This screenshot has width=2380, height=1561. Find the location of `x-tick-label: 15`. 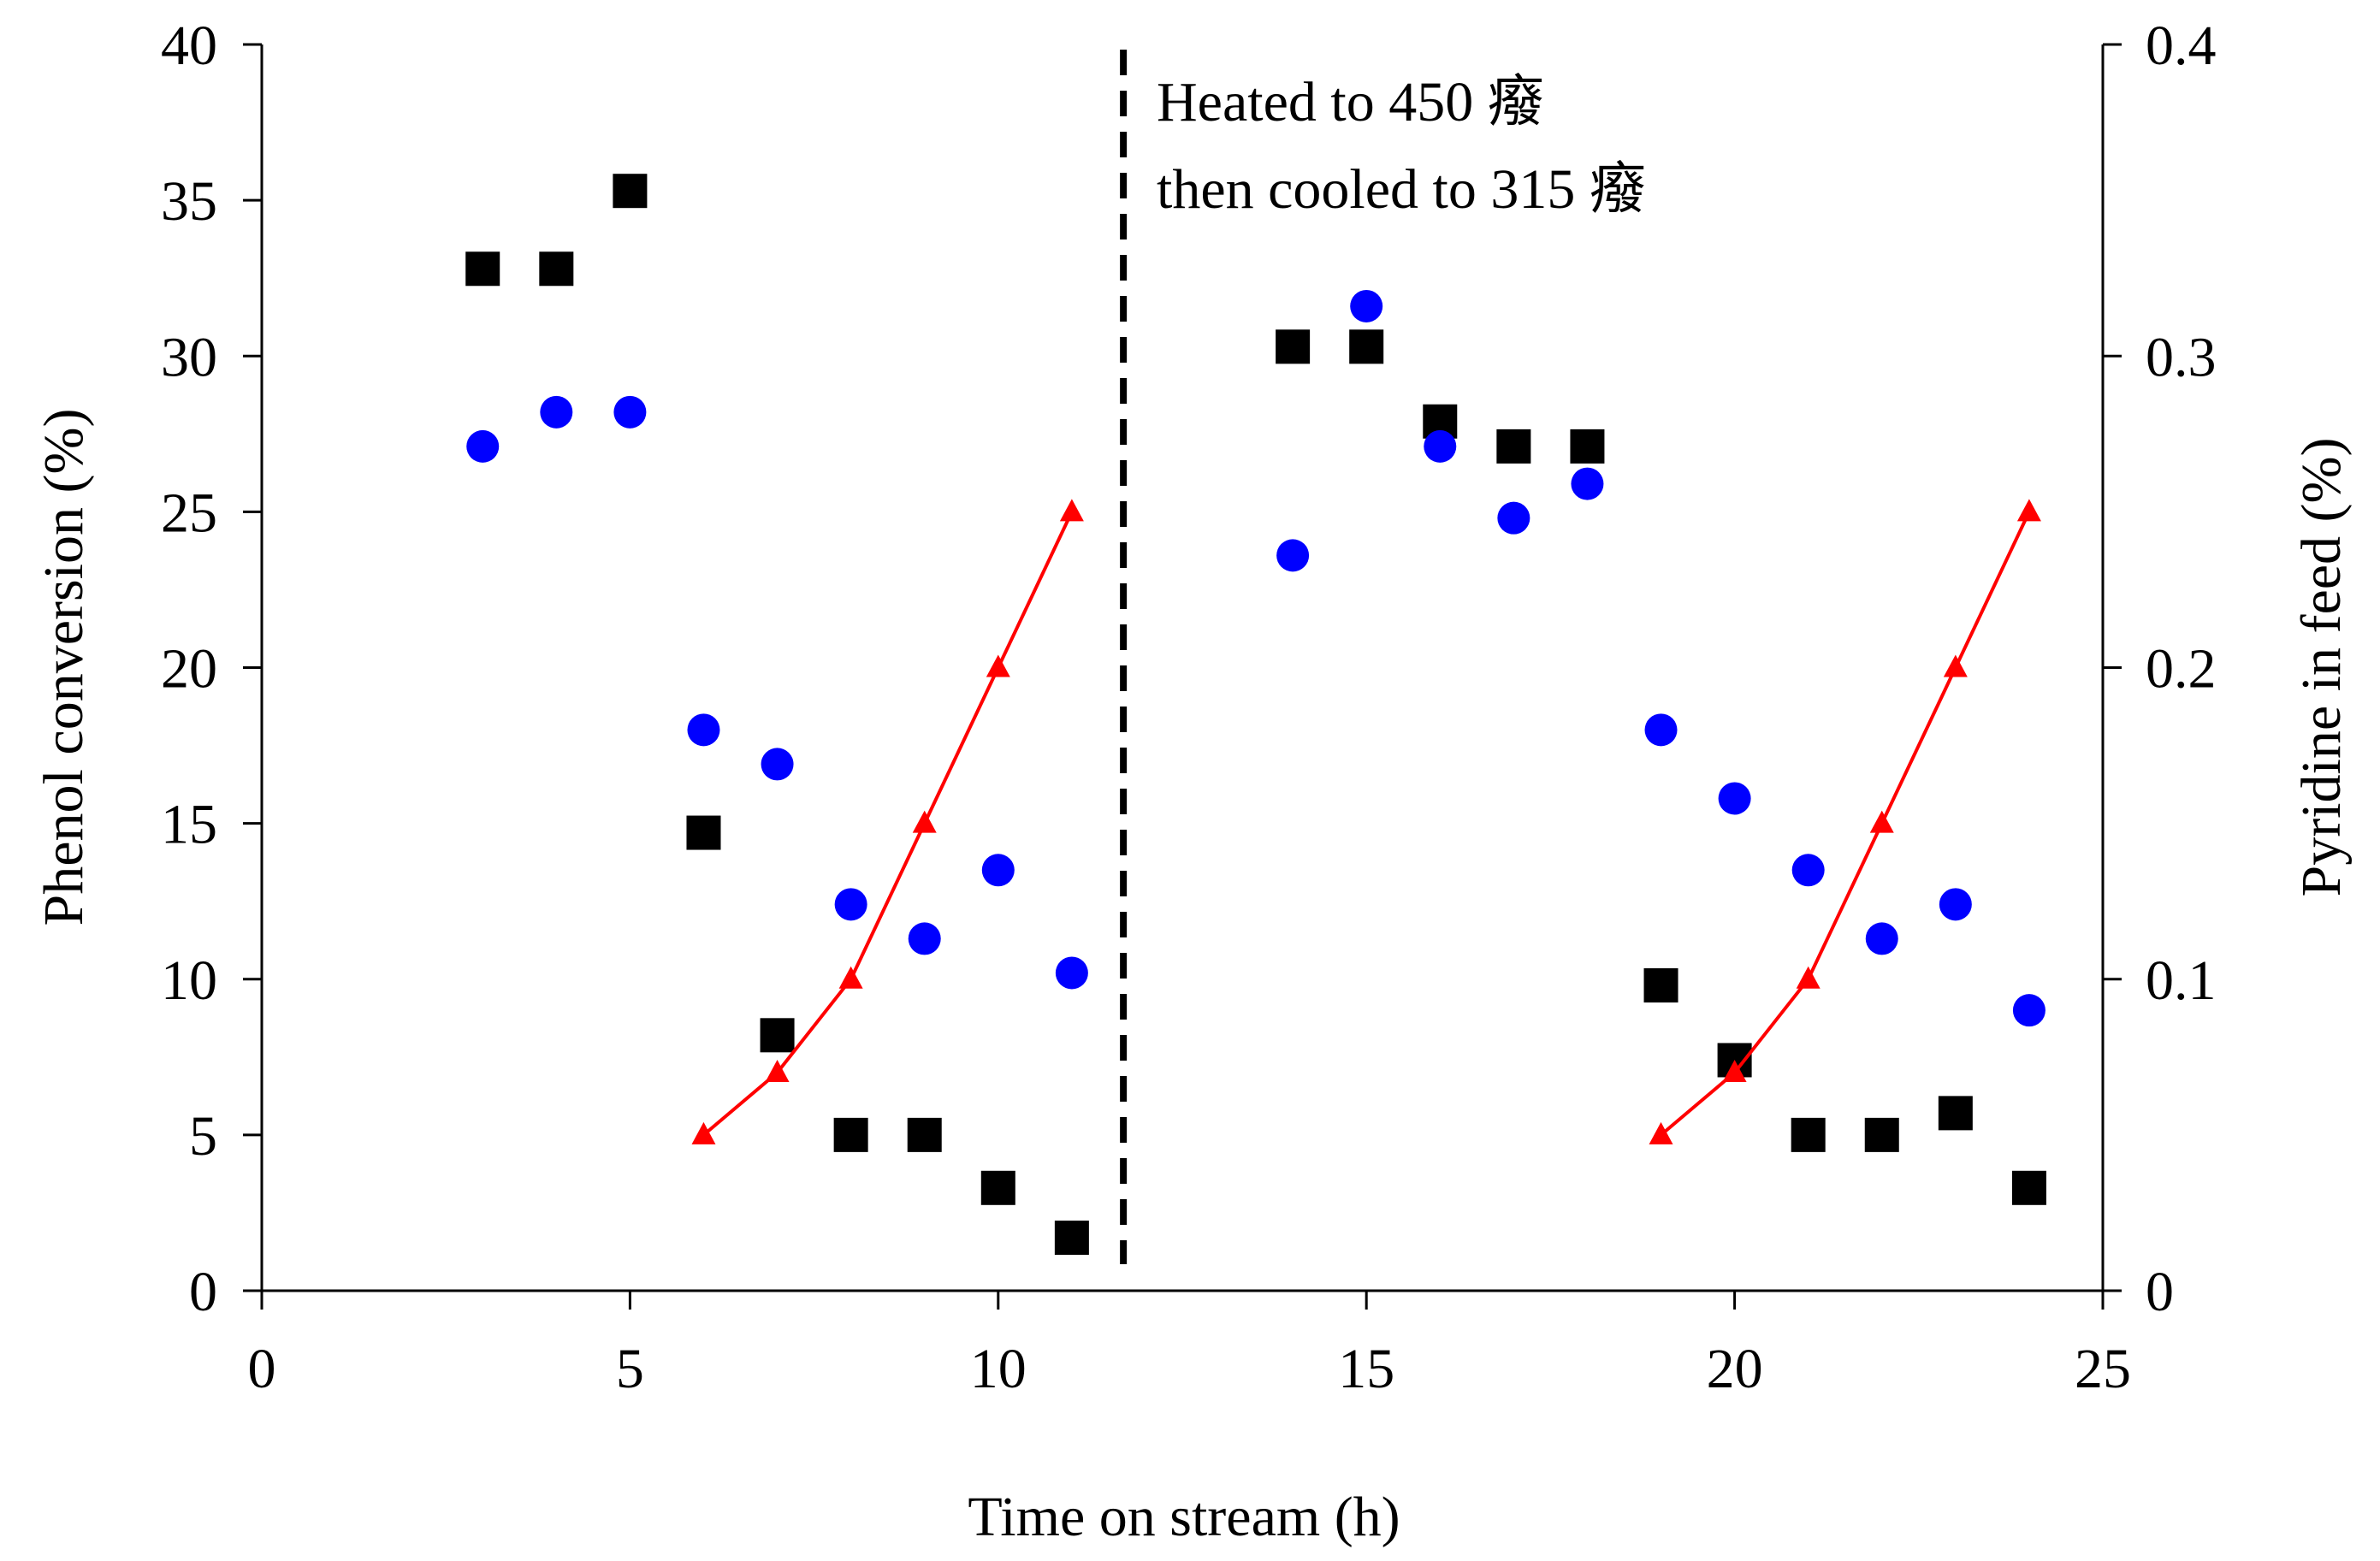

x-tick-label: 15 is located at coordinates (1366, 1369).